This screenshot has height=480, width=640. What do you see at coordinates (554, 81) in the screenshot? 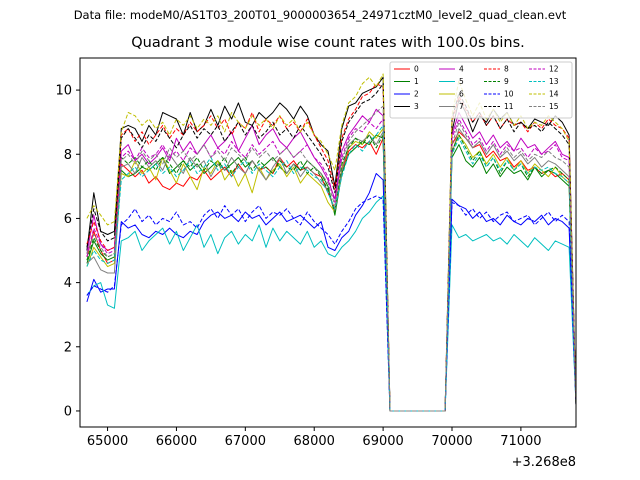
I see `legend-label-13: 13` at bounding box center [554, 81].